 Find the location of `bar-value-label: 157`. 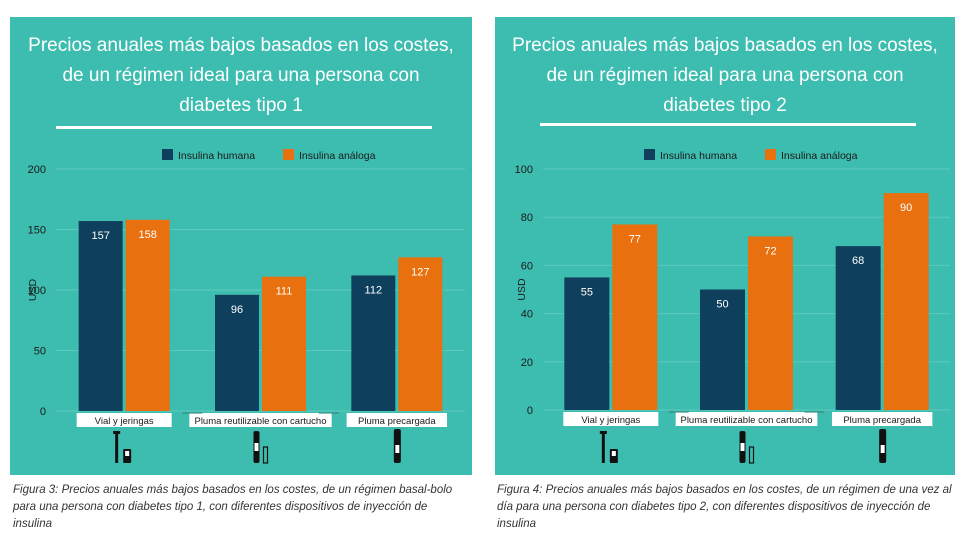

bar-value-label: 157 is located at coordinates (100, 236).